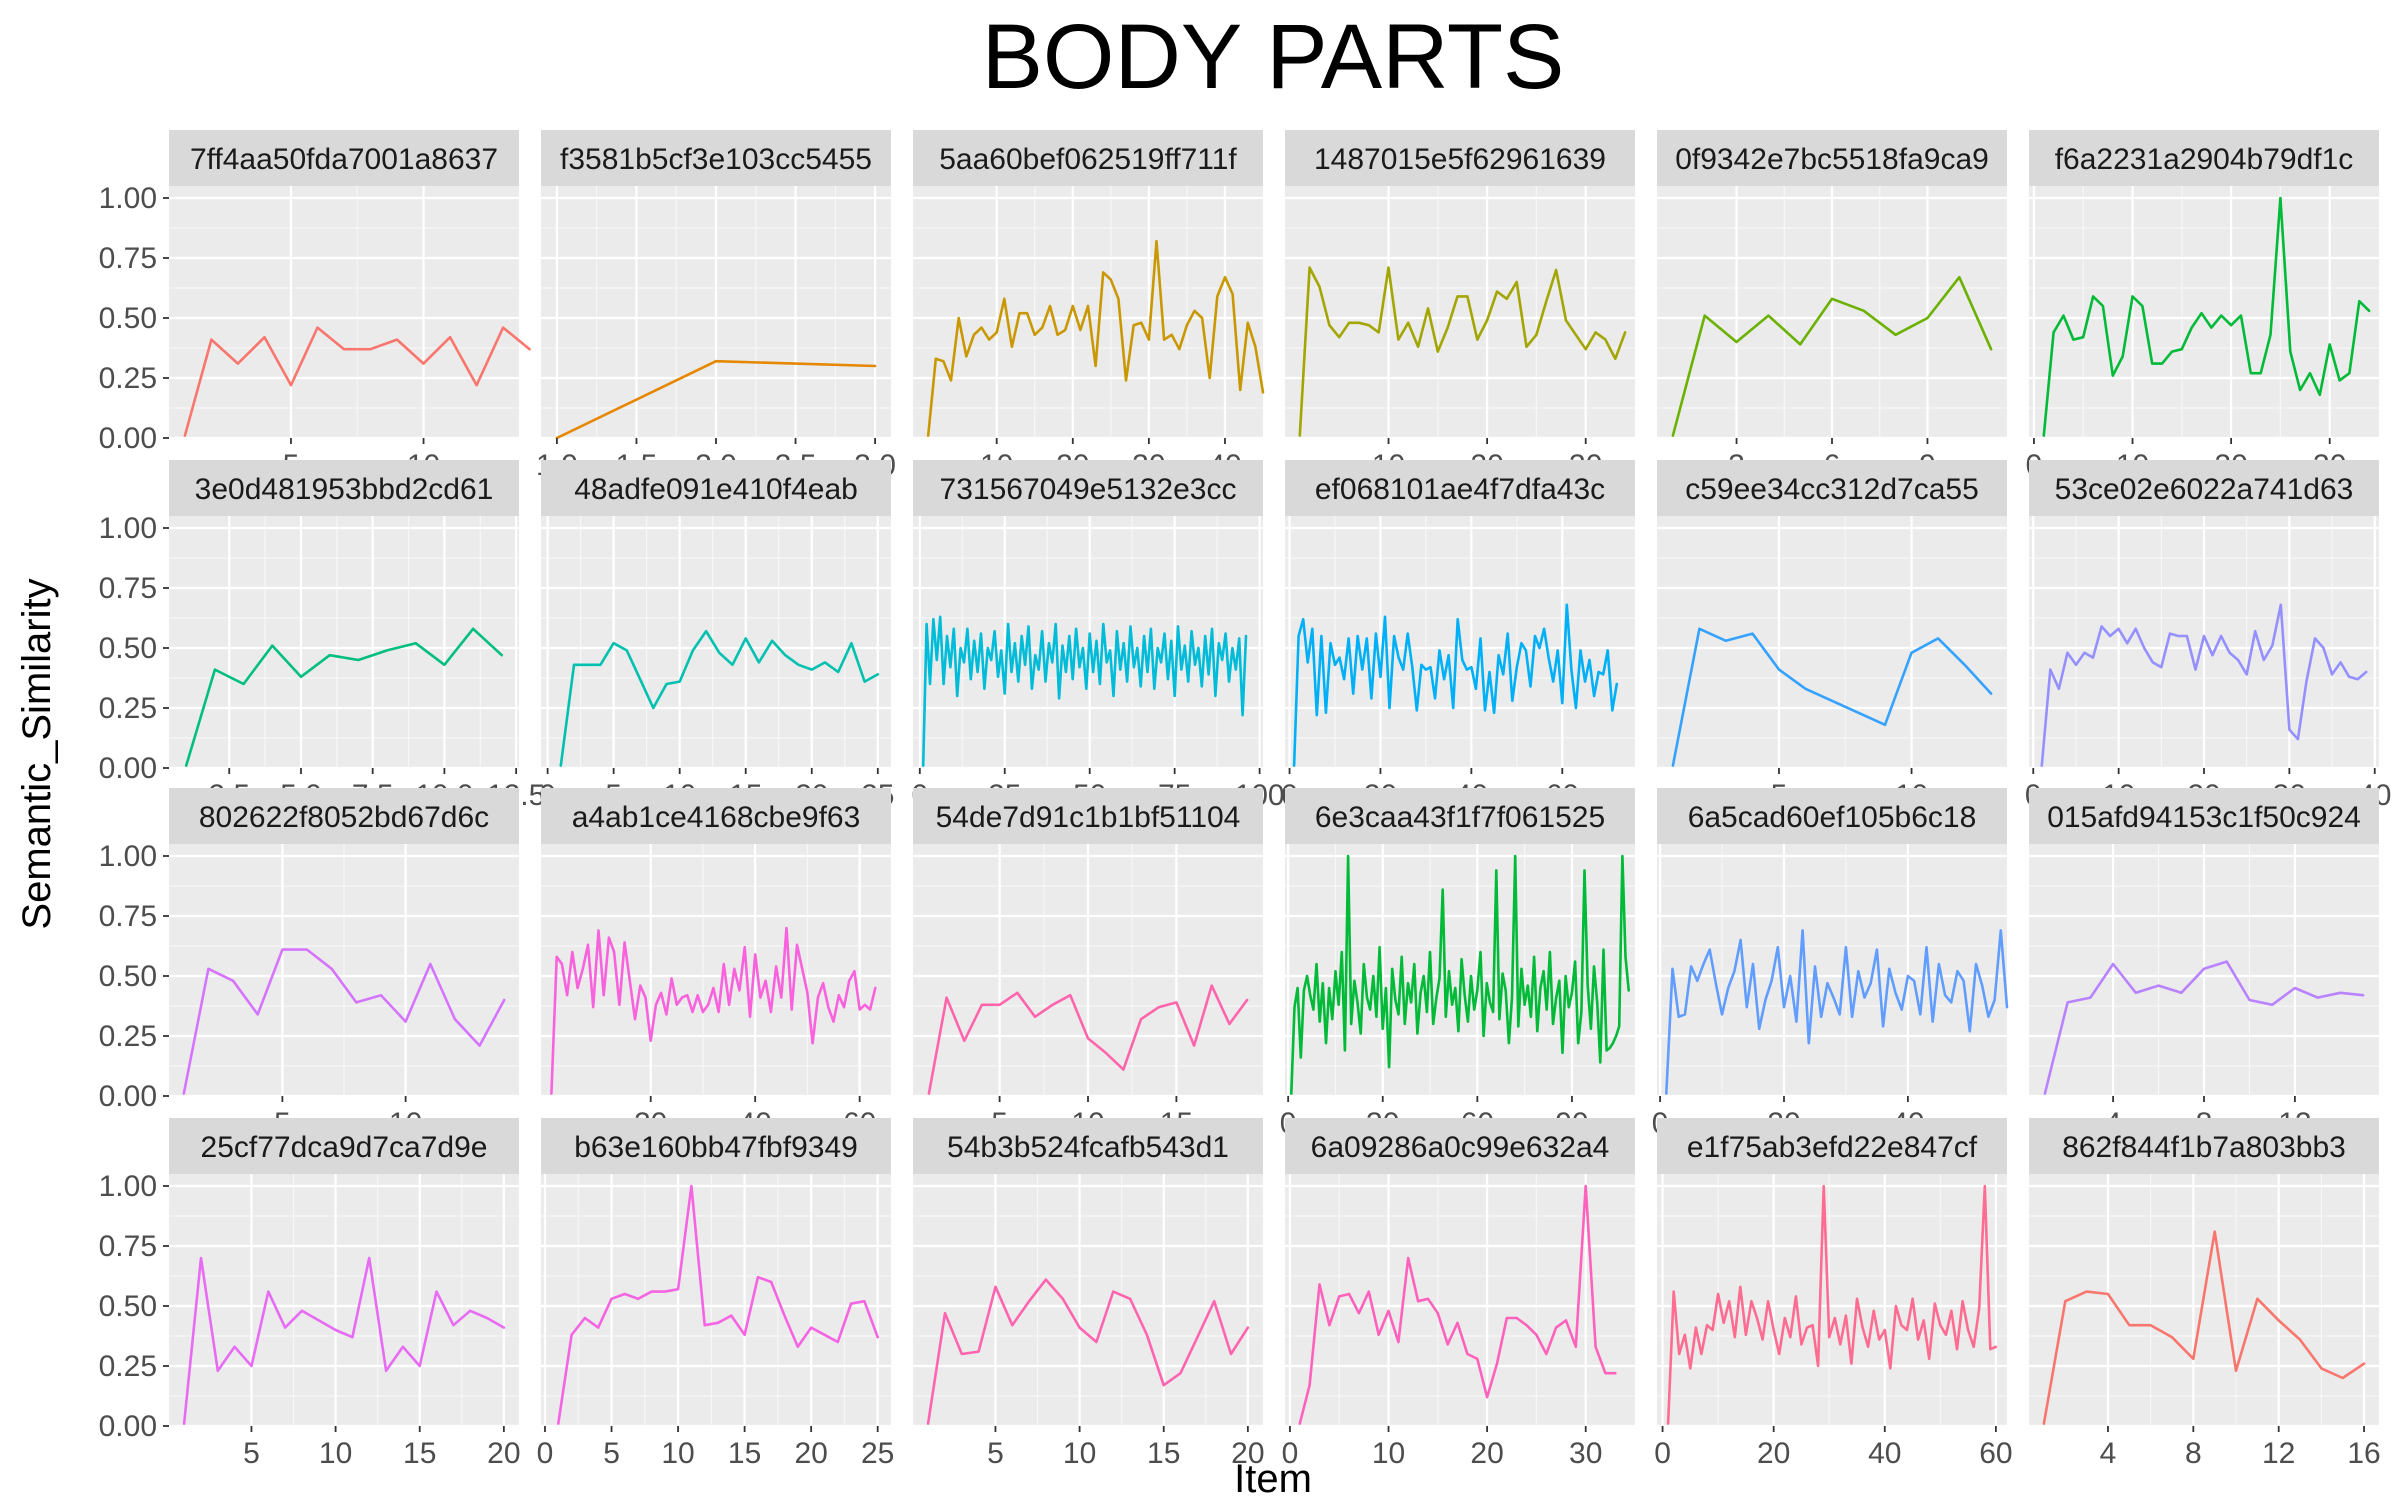  I want to click on facet-label: 7ff4aa50fda7001a8637, so click(344, 159).